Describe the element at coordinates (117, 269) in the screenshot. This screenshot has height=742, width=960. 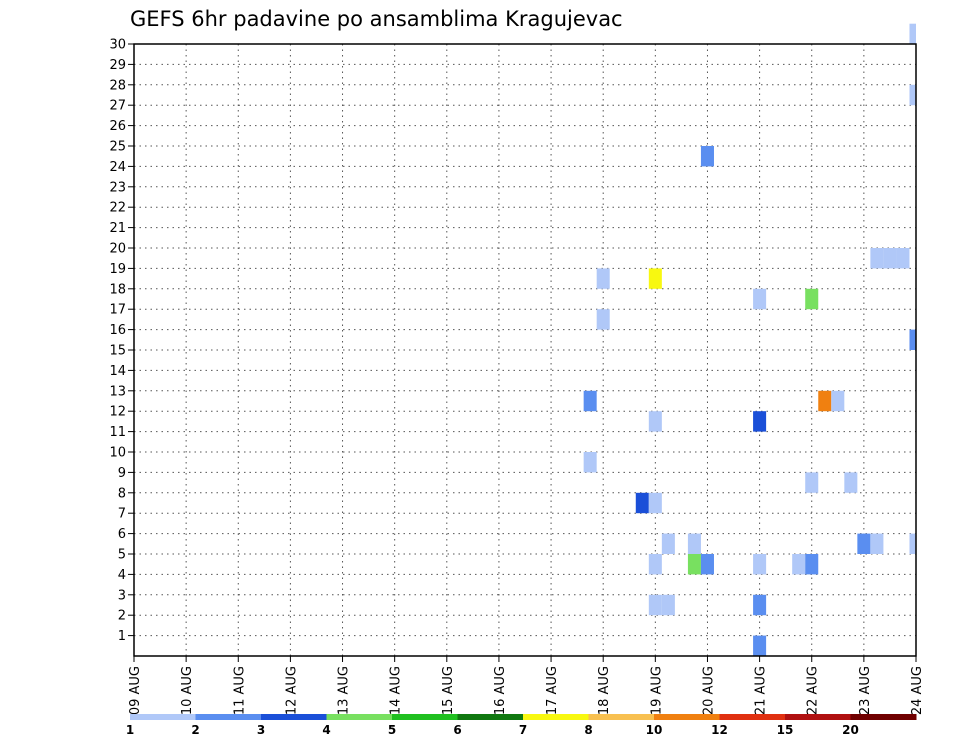
I see `y-tick-label: 19` at that location.